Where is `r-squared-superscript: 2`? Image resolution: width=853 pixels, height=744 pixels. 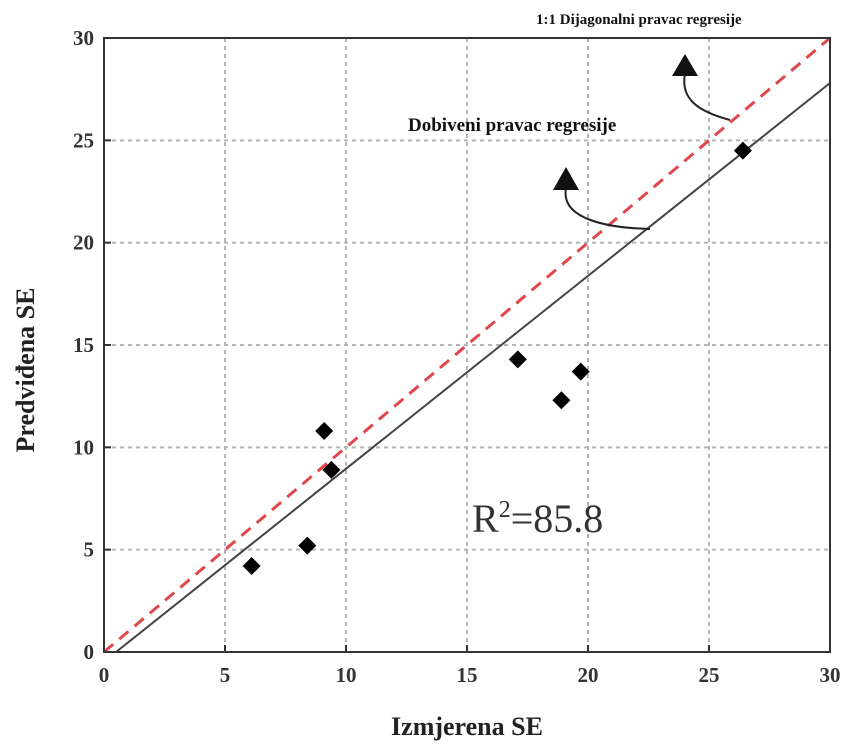 r-squared-superscript: 2 is located at coordinates (505, 510).